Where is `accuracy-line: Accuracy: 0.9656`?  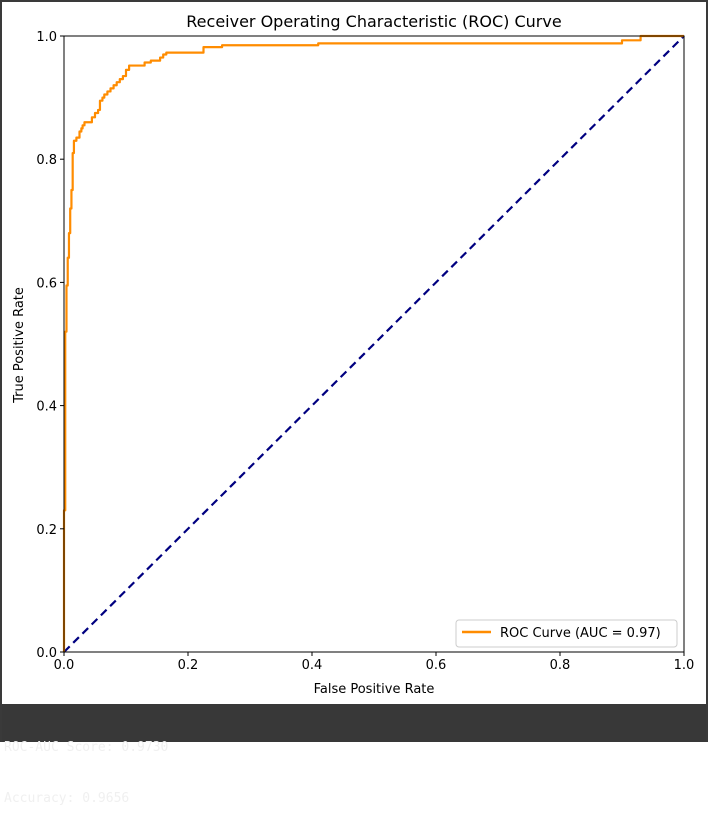
accuracy-line: Accuracy: 0.9656 is located at coordinates (67, 798).